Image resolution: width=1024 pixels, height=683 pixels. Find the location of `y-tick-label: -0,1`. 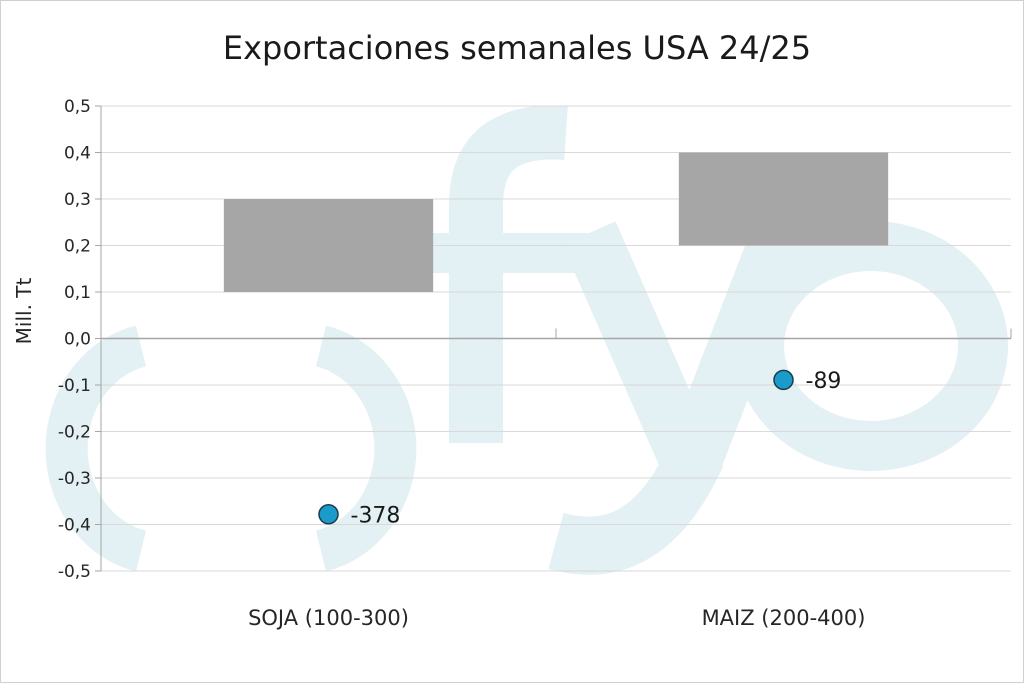

y-tick-label: -0,1 is located at coordinates (74, 386).